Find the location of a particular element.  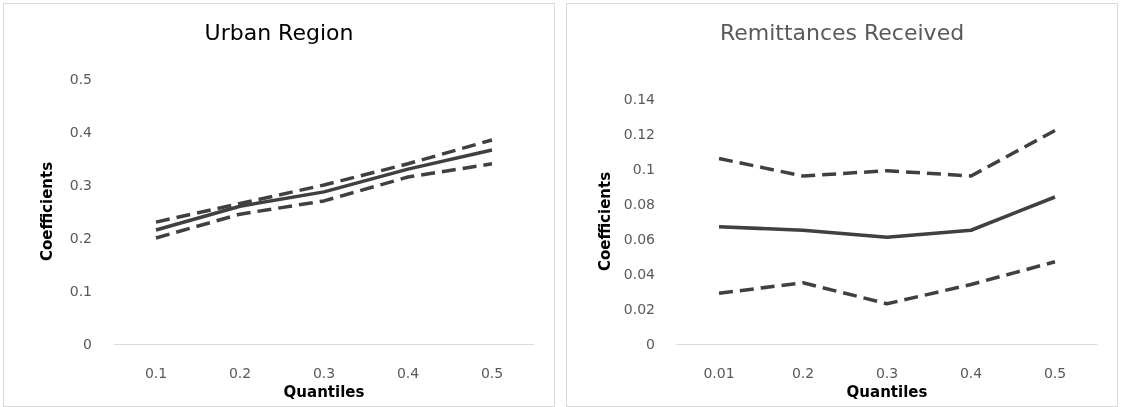

y-tick-label: 0.06 is located at coordinates (639, 239).